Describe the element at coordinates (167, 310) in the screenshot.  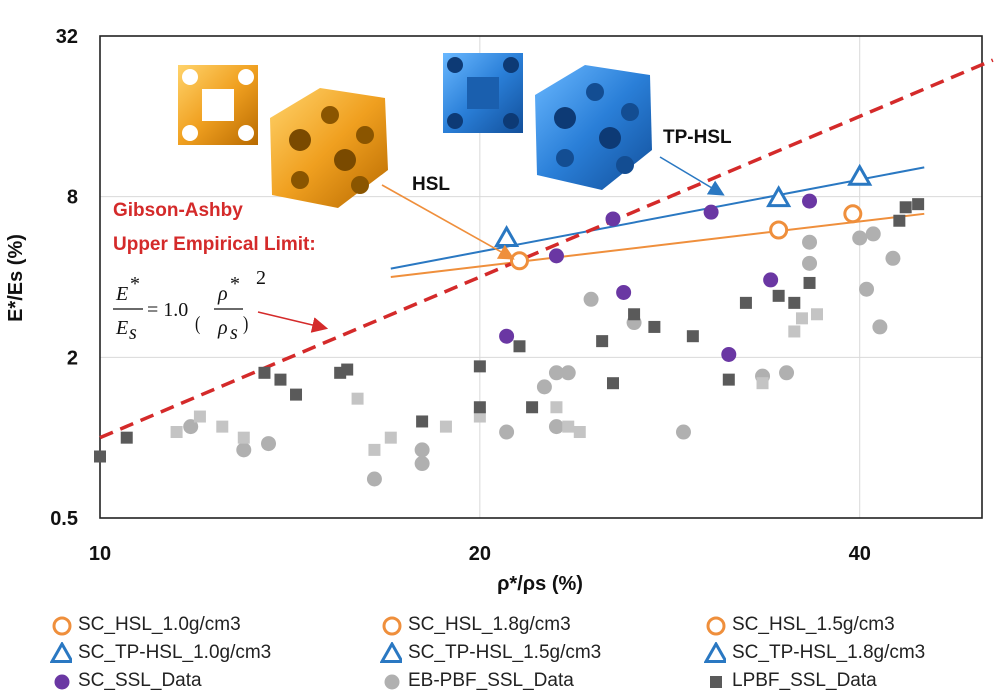
I see `svg-text: = 1.0` at that location.